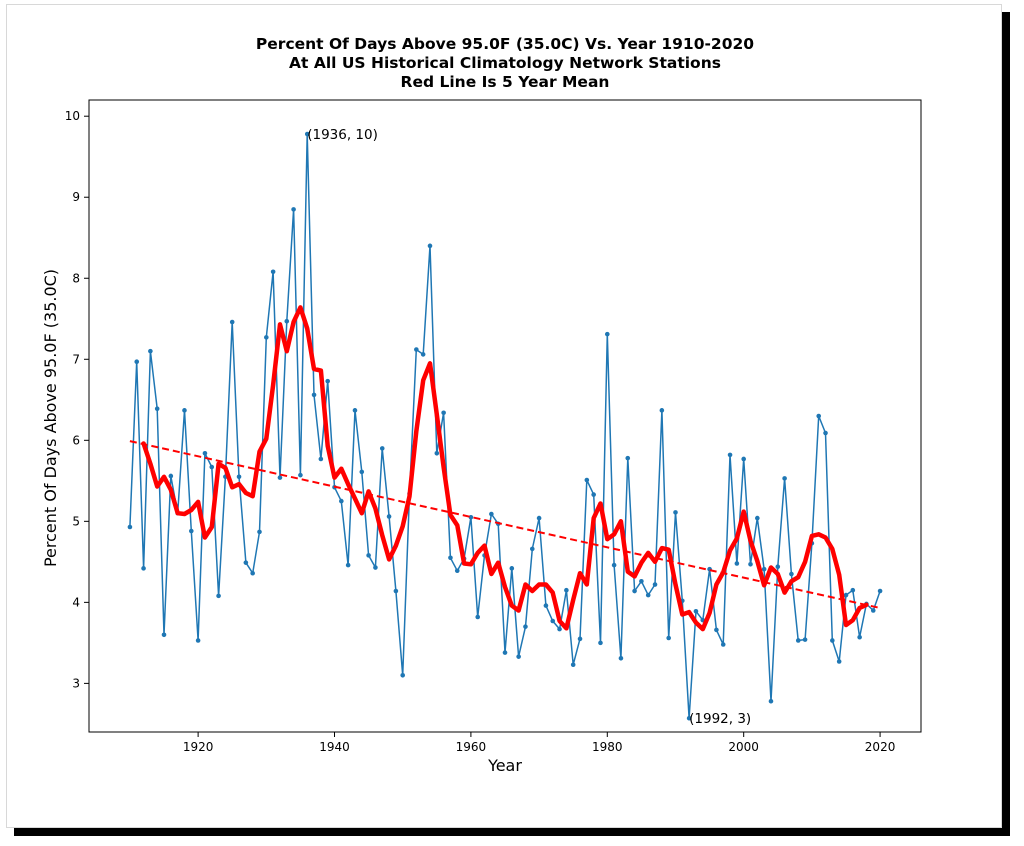  What do you see at coordinates (505, 82) in the screenshot?
I see `chart-title-line-3: Red Line Is 5 Year Mean` at bounding box center [505, 82].